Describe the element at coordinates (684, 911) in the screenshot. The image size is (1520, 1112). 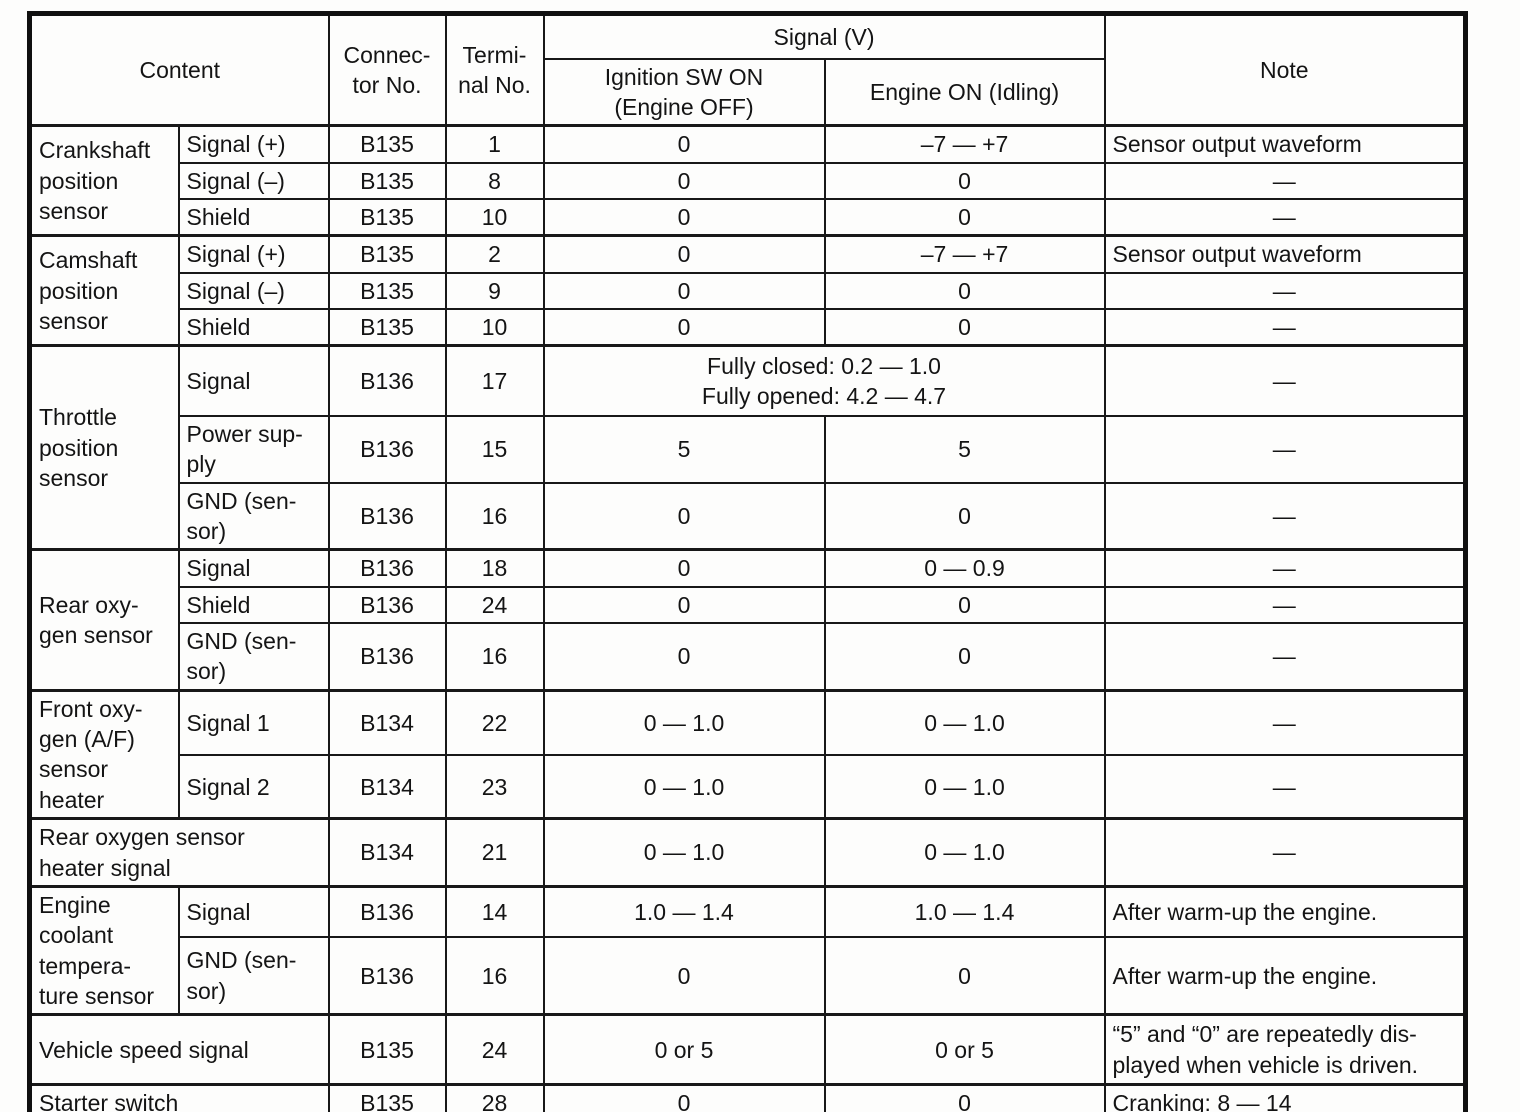
I see `ignition-value-cell: 1.0 — 1.4` at that location.